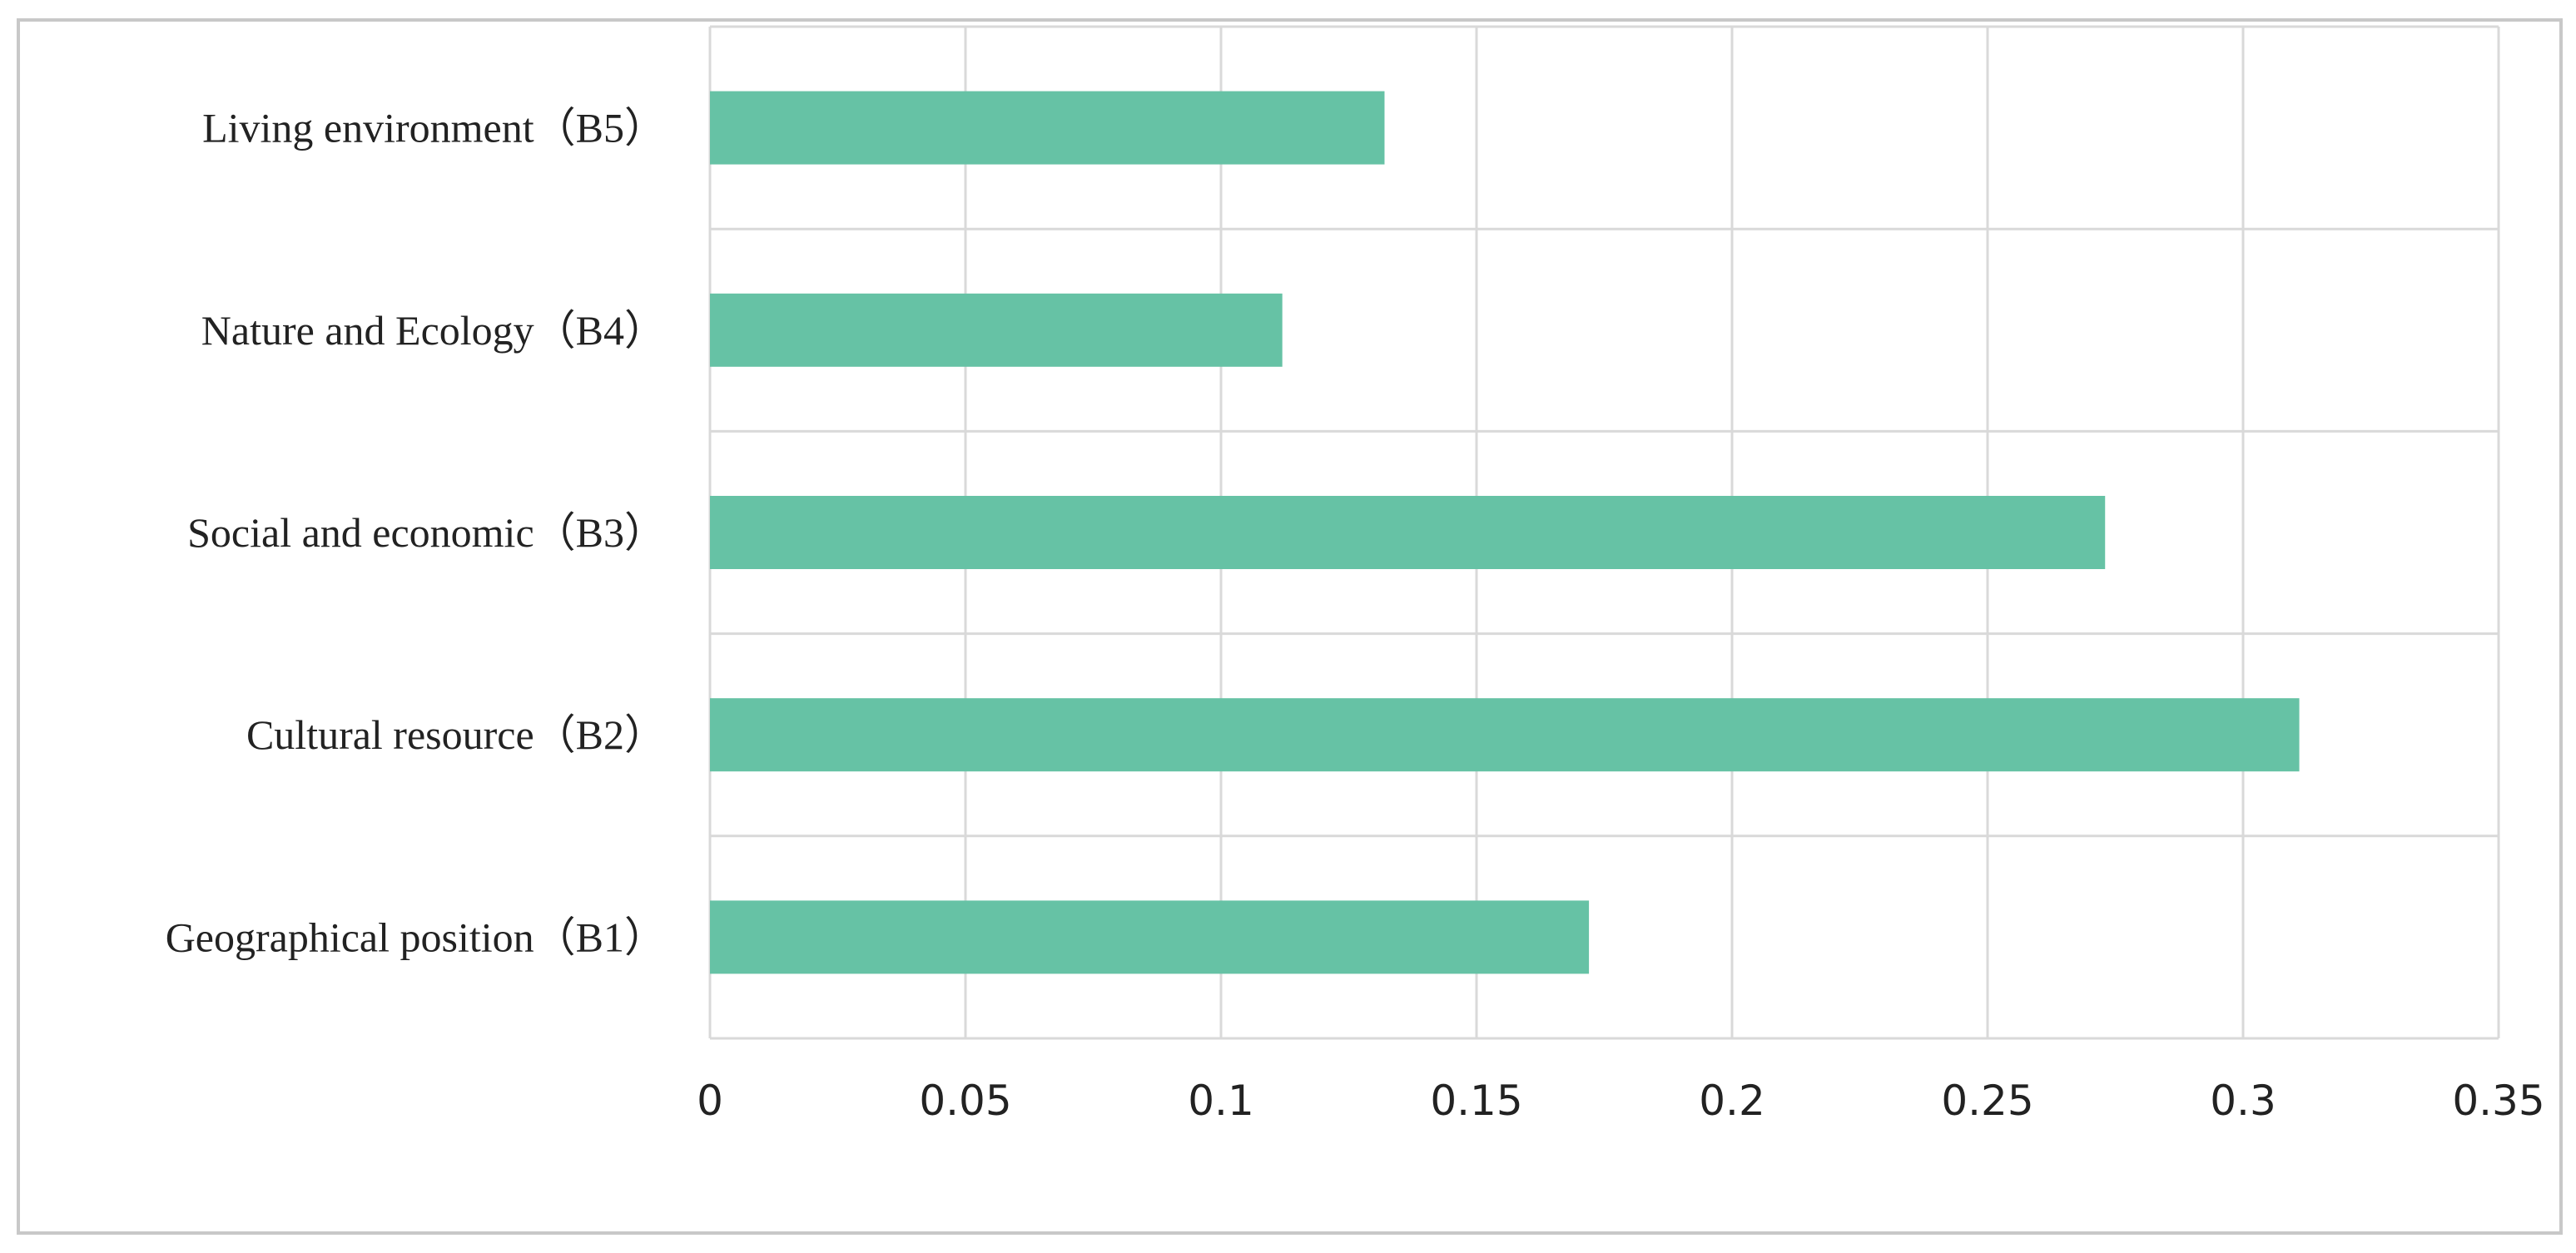  I want to click on x-tick-label: 0.05, so click(965, 1101).